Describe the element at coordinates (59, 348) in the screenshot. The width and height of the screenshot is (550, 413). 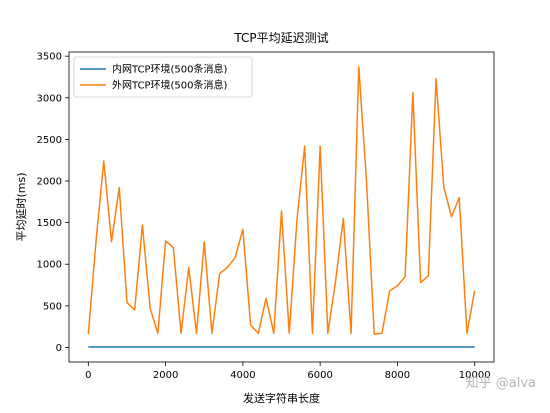
I see `y-tick-label: 0` at that location.